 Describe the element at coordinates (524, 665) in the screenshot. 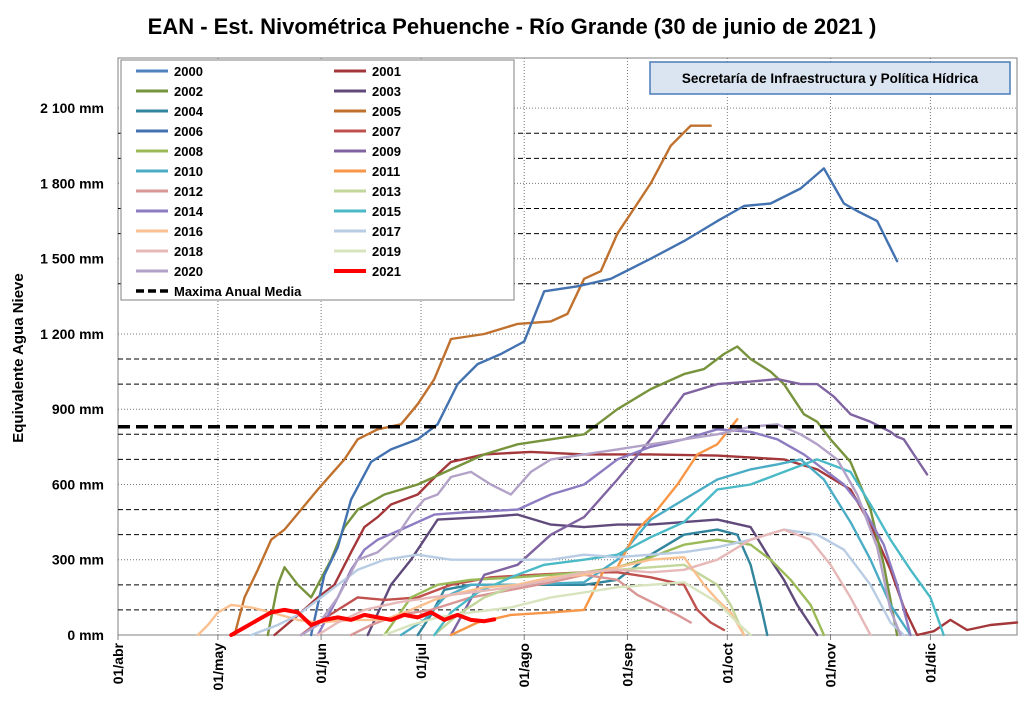

I see `x-tick-label: 01/ago` at that location.